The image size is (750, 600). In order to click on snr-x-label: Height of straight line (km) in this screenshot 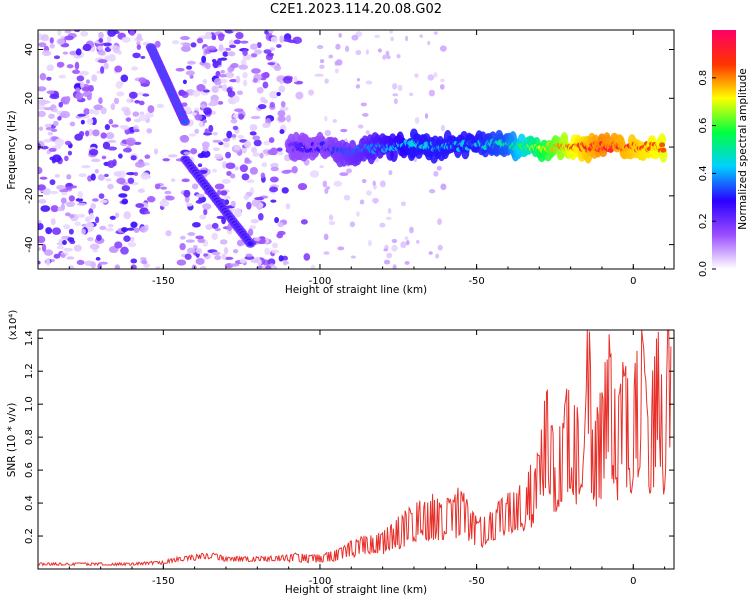, I will do `click(356, 590)`.